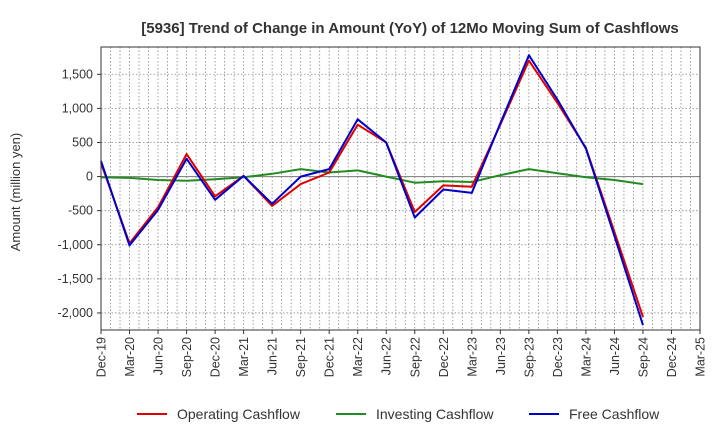 Image resolution: width=720 pixels, height=440 pixels. What do you see at coordinates (615, 356) in the screenshot?
I see `x-tick-label: Jun-24` at bounding box center [615, 356].